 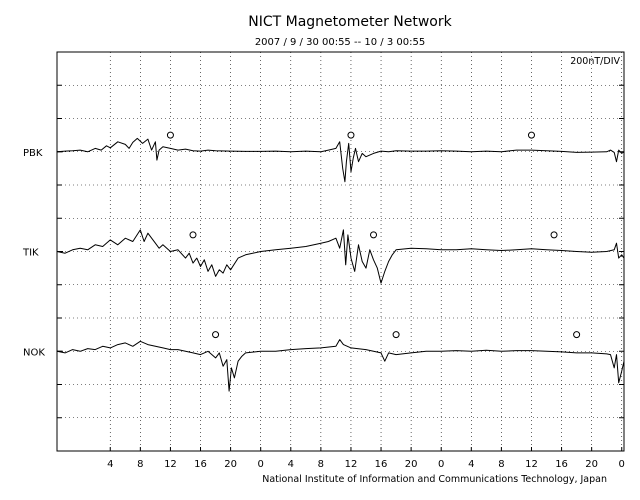 I want to click on station-label: TIK, so click(x=30, y=253).